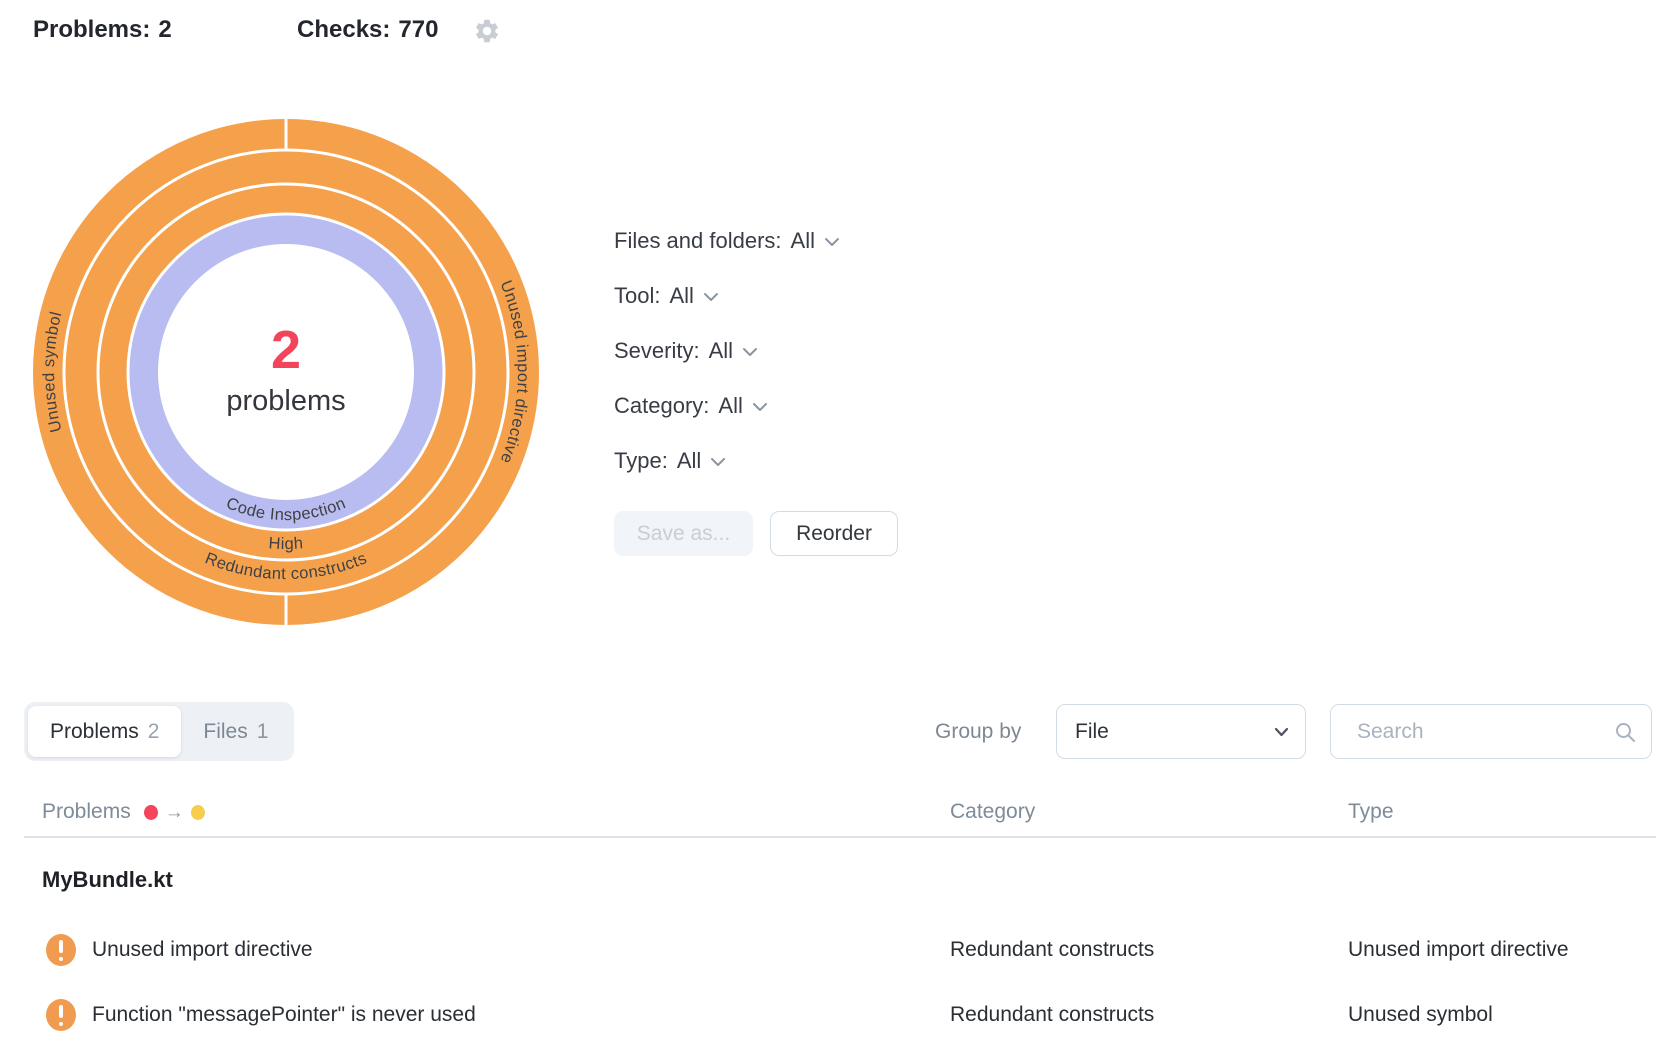  What do you see at coordinates (284, 1014) in the screenshot?
I see `problem-cell: Function "messagePointer" is never used` at bounding box center [284, 1014].